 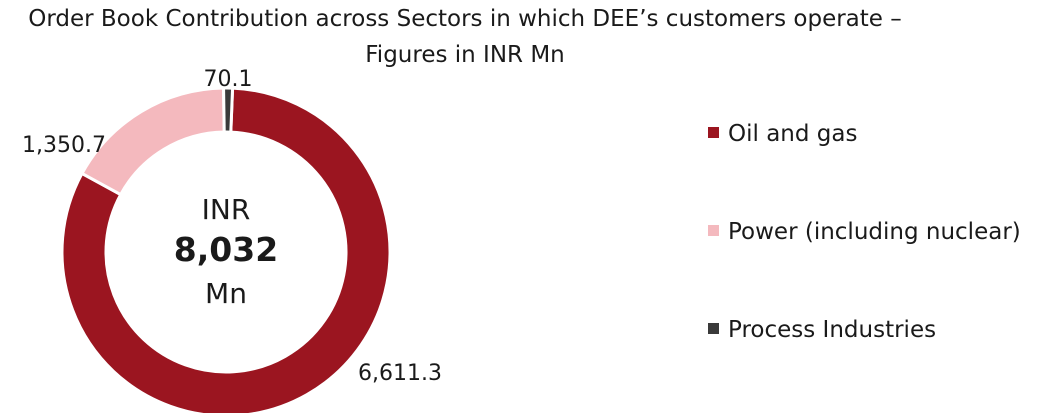 I want to click on data-label-process-industries: 70.1, so click(x=228, y=79).